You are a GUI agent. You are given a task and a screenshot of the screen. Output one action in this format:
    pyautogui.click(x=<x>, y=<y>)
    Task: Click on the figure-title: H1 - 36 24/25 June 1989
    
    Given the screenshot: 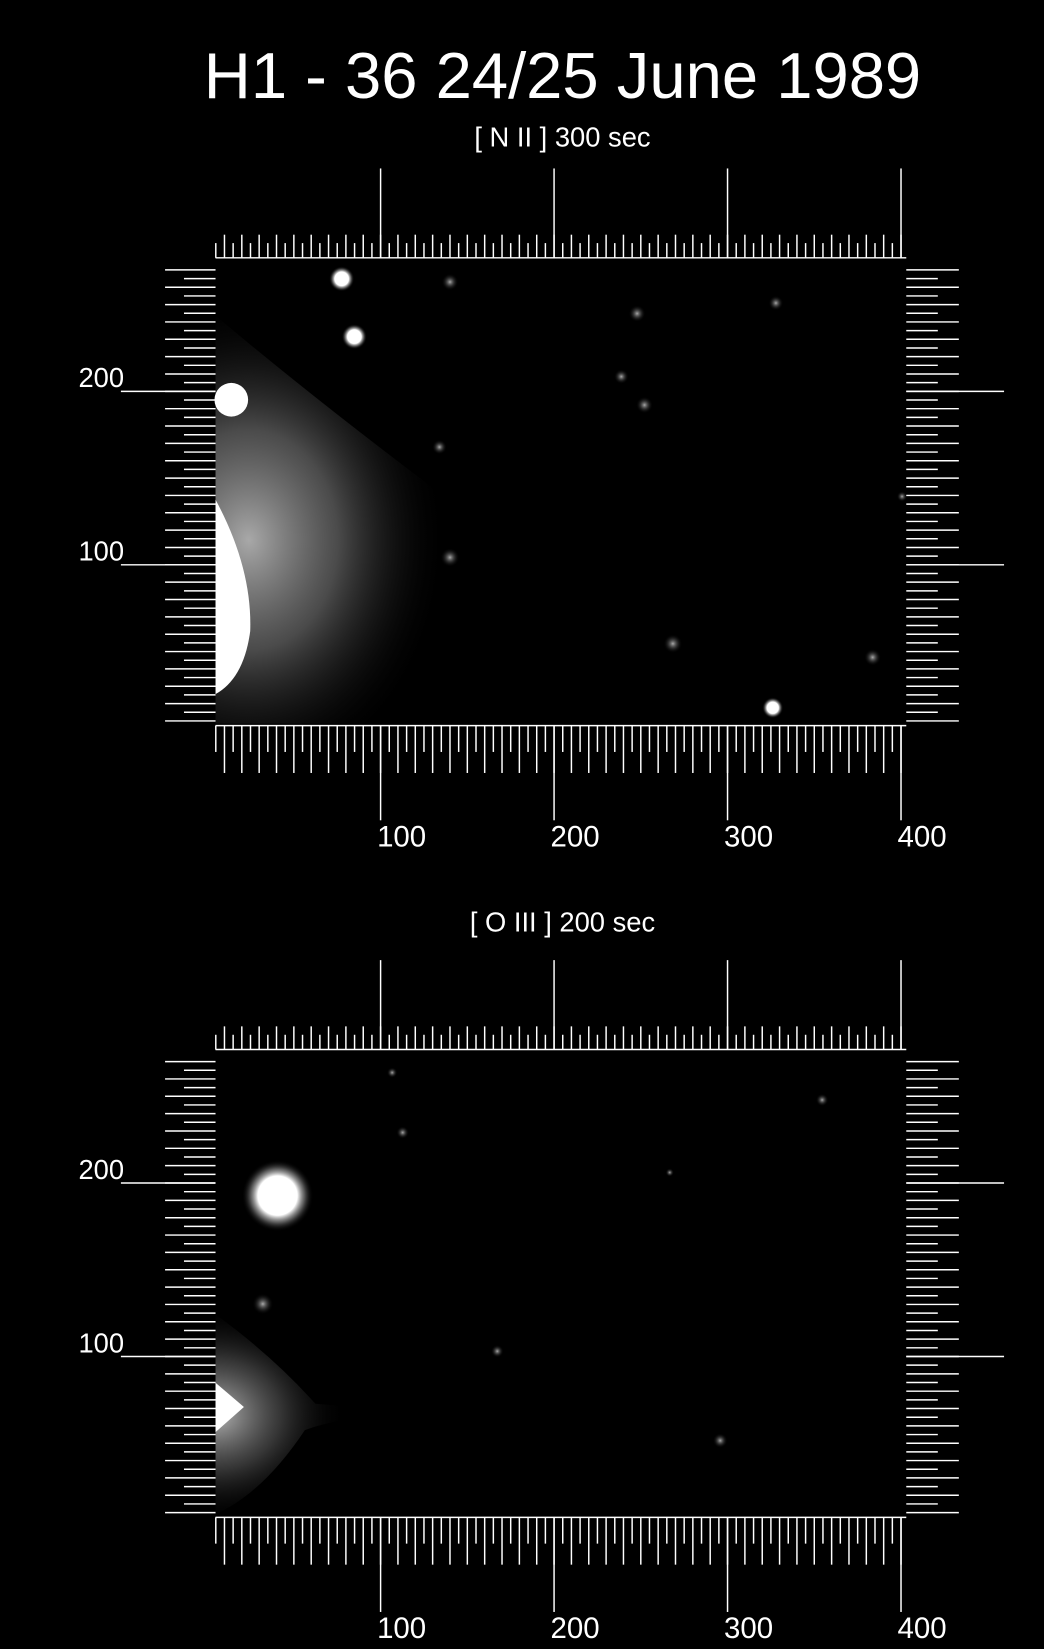 What is the action you would take?
    pyautogui.click(x=562, y=75)
    